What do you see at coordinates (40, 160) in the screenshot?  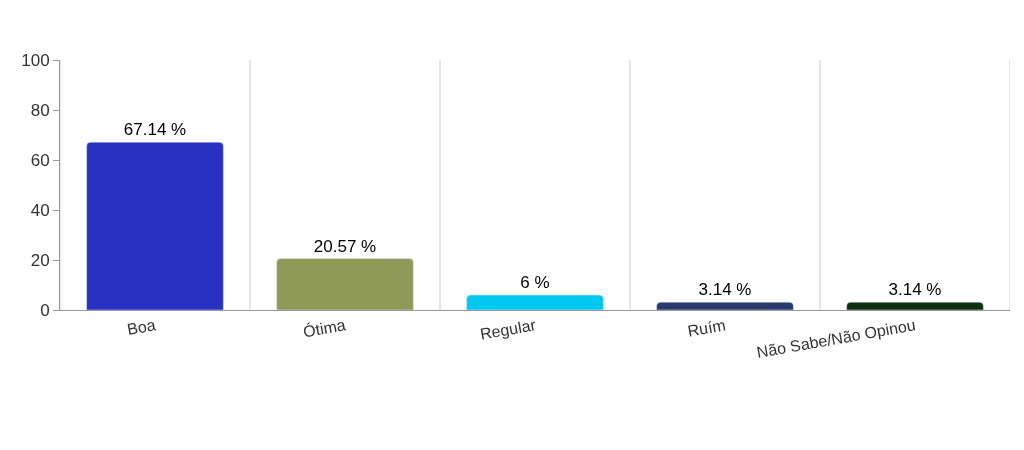 I see `y-tick-label: 60` at bounding box center [40, 160].